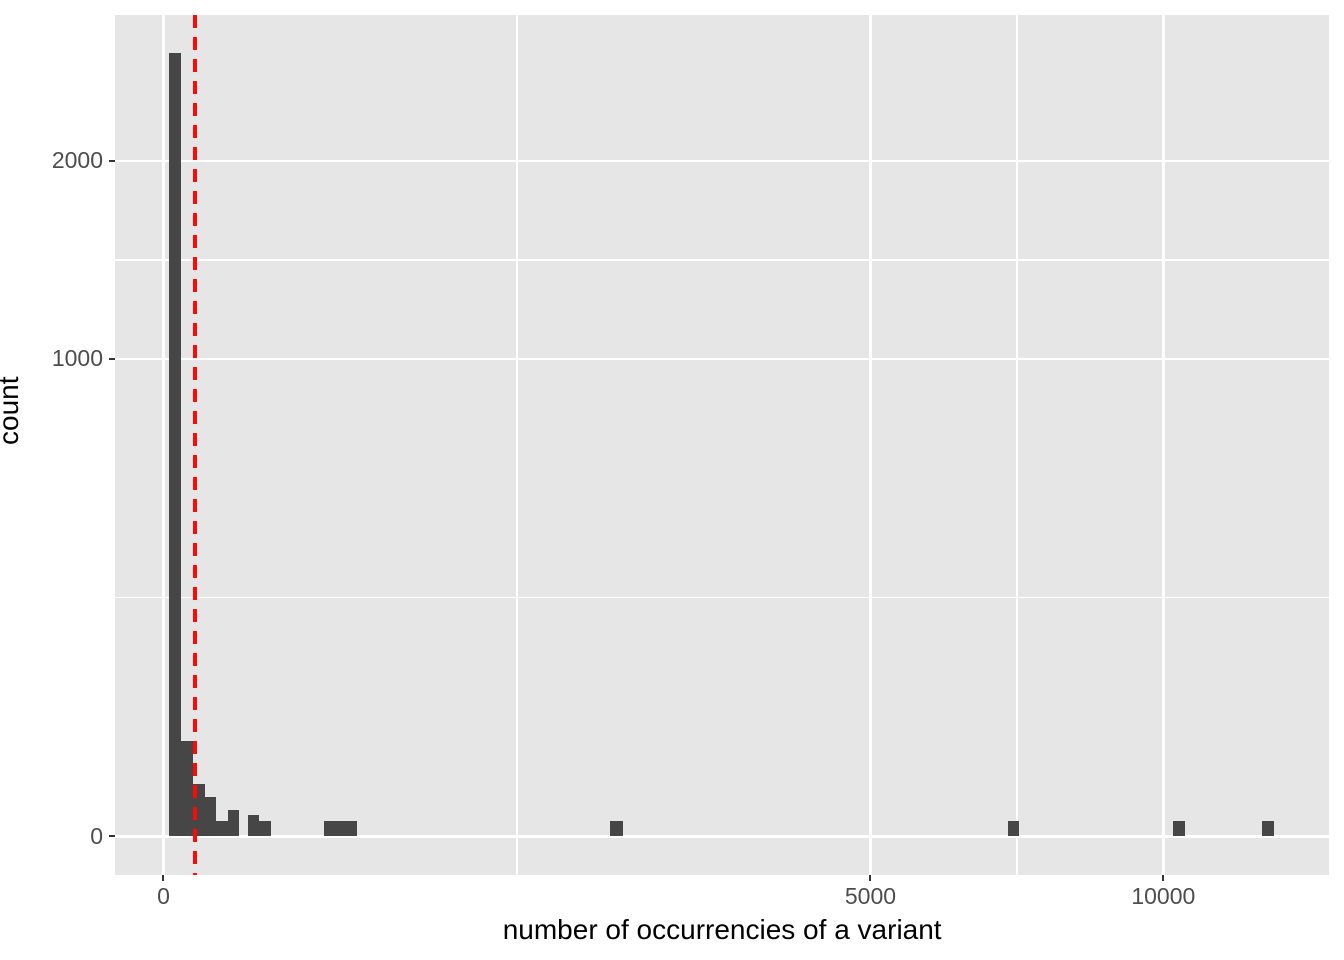 The image size is (1344, 960). Describe the element at coordinates (163, 896) in the screenshot. I see `x-tick-label: 0` at that location.